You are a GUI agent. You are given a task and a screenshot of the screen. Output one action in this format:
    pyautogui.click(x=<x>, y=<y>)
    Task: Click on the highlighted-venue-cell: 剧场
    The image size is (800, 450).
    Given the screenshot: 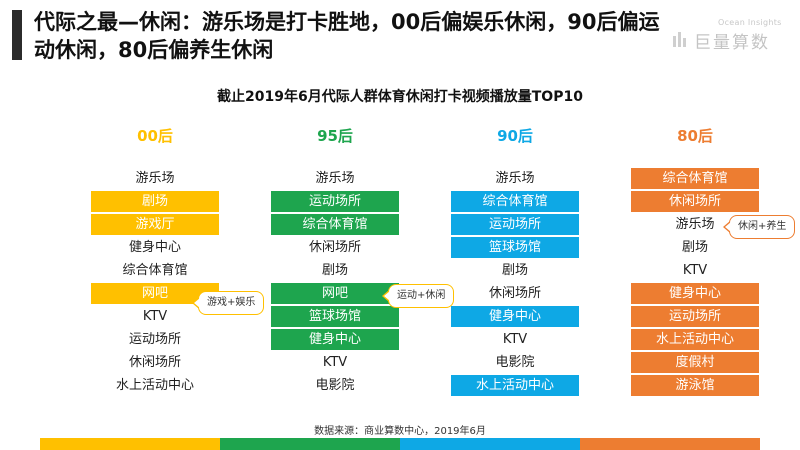 What is the action you would take?
    pyautogui.click(x=155, y=201)
    